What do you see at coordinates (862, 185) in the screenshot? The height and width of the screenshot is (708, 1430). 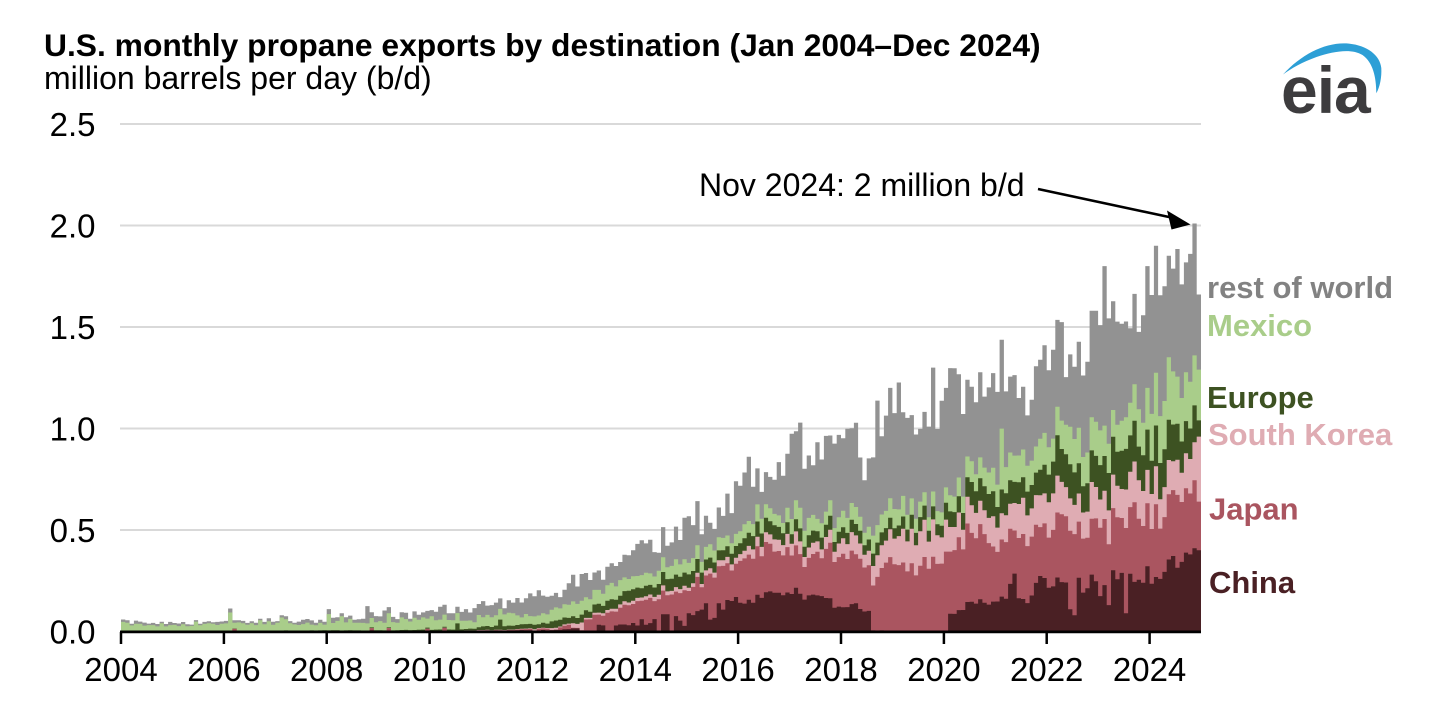 I see `svg-text: Nov 2024: 2 million b/d` at bounding box center [862, 185].